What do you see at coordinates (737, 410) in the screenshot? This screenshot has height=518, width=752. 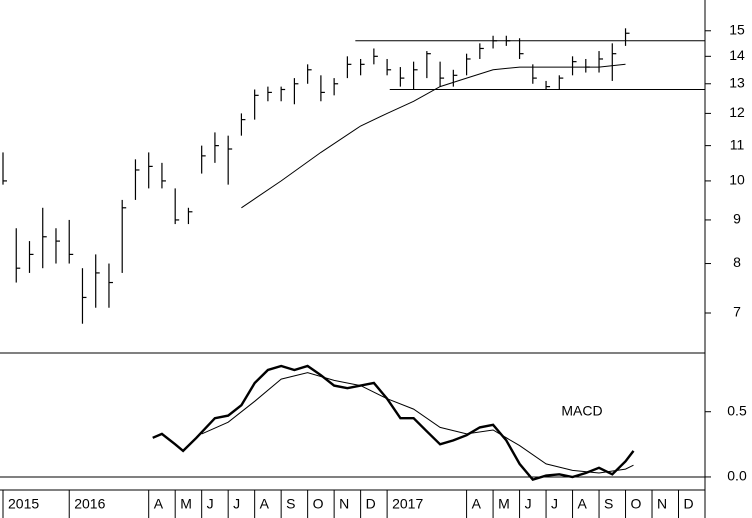 I see `y-tick-label: 0.5` at bounding box center [737, 410].